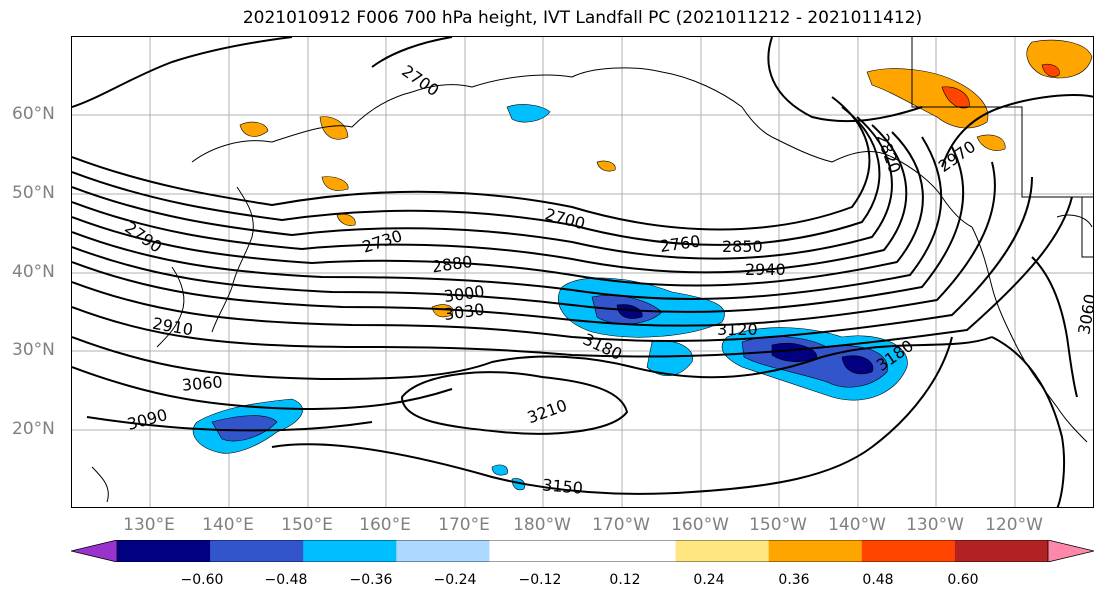 The image size is (1105, 601). What do you see at coordinates (957, 156) in the screenshot?
I see `contour-label-2970: 2970` at bounding box center [957, 156].